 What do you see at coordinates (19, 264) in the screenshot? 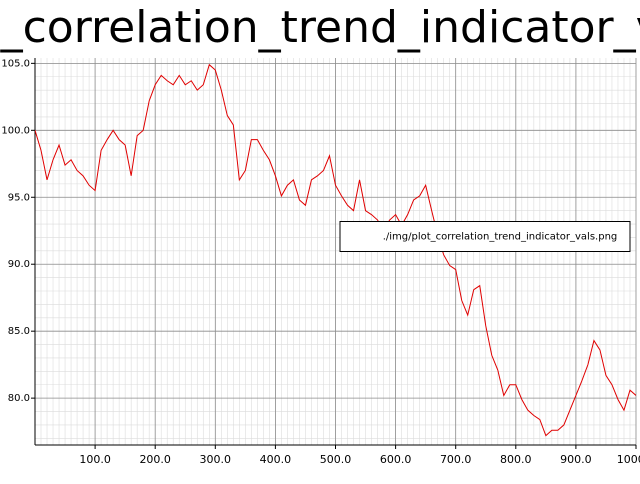
I see `y-tick-label: 90.0` at bounding box center [19, 264].